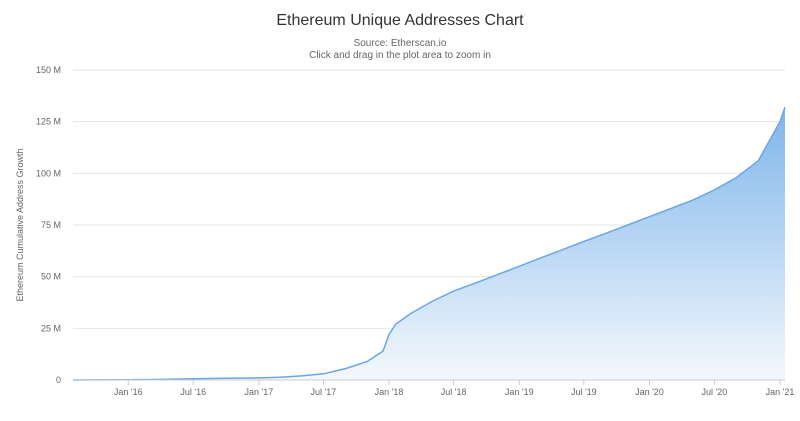  Describe the element at coordinates (389, 392) in the screenshot. I see `x-tick-label: Jan '18` at that location.